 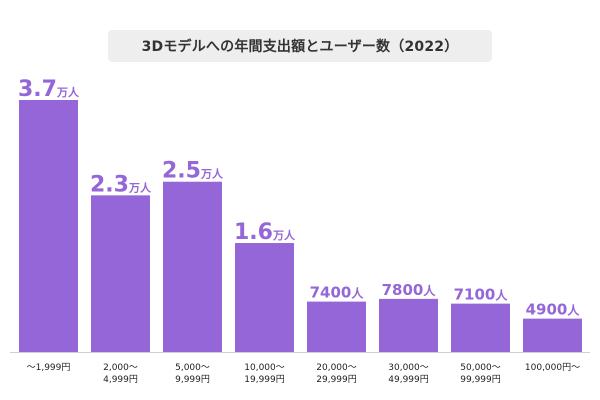 What do you see at coordinates (192, 374) in the screenshot?
I see `x-tick-label-3: 5,000〜 9,999円` at bounding box center [192, 374].